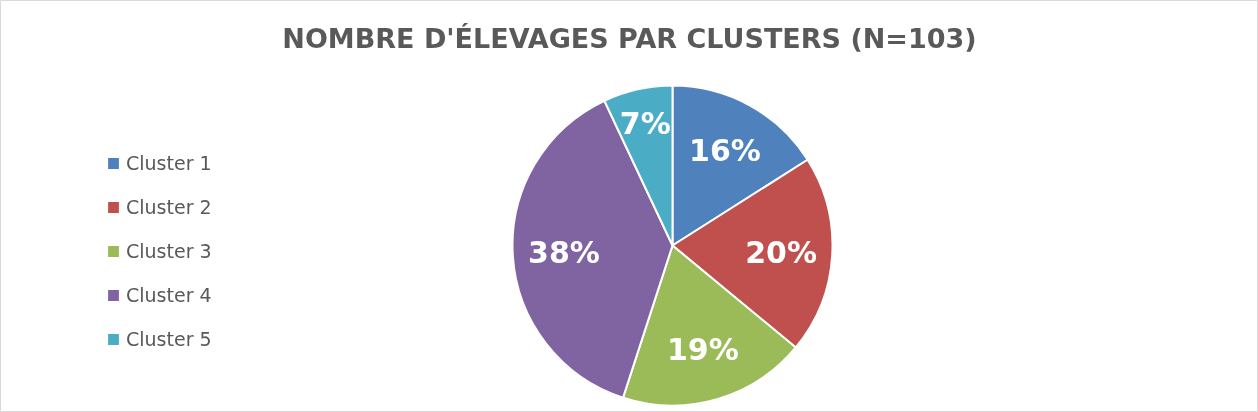 The image size is (1258, 412). I want to click on data-label: 19%, so click(702, 350).